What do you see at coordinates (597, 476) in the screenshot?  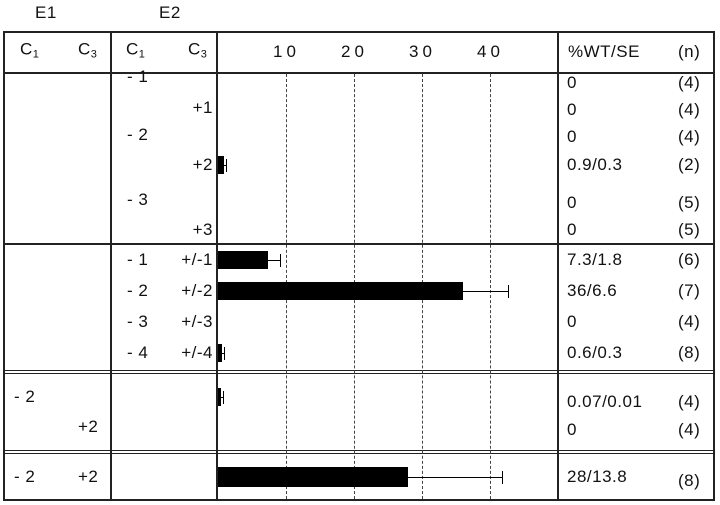 I see `value-se-label: 28/13.8` at bounding box center [597, 476].